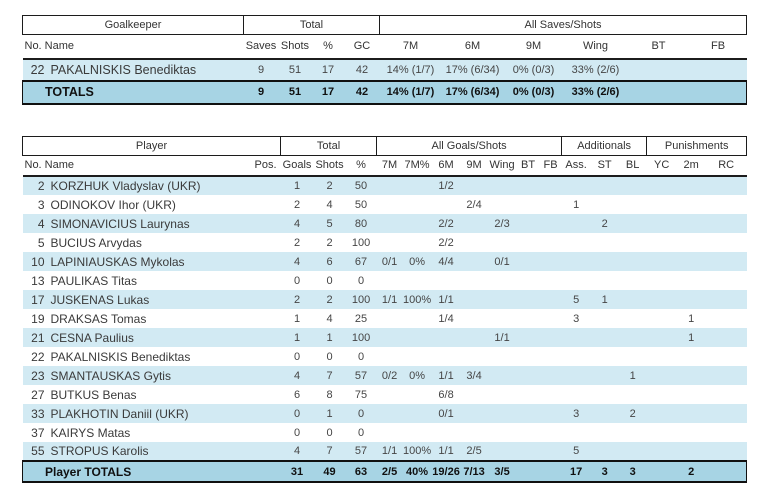  What do you see at coordinates (533, 92) in the screenshot?
I see `totals-9m: 0% (0/3)` at bounding box center [533, 92].